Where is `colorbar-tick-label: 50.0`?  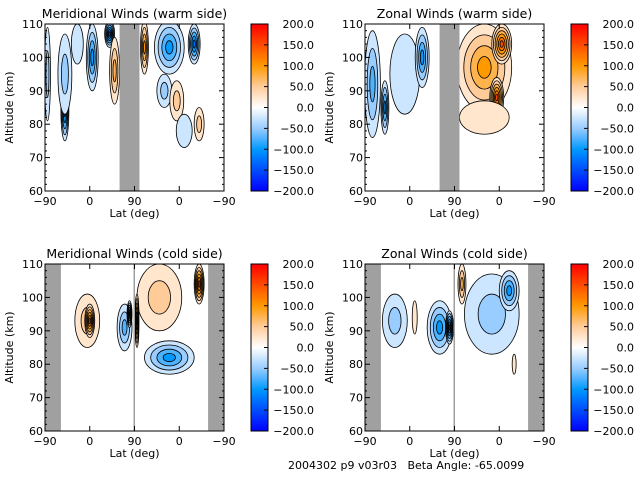 colorbar-tick-label: 50.0 is located at coordinates (622, 87).